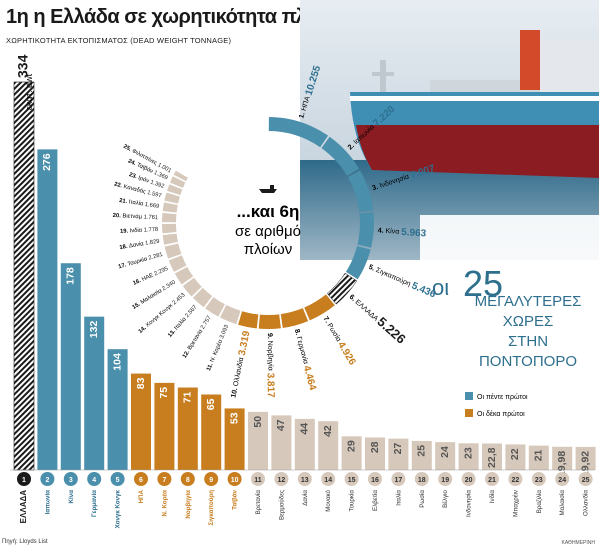 This screenshot has width=599, height=550. Describe the element at coordinates (234, 418) in the screenshot. I see `bar-value-label: 53` at that location.